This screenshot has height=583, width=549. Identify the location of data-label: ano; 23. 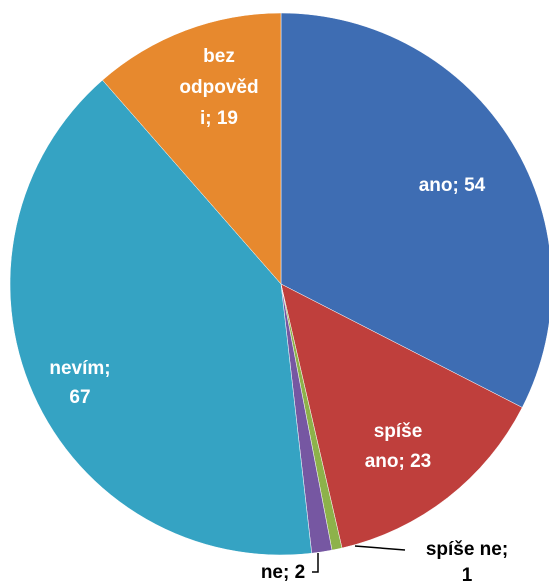
(398, 461).